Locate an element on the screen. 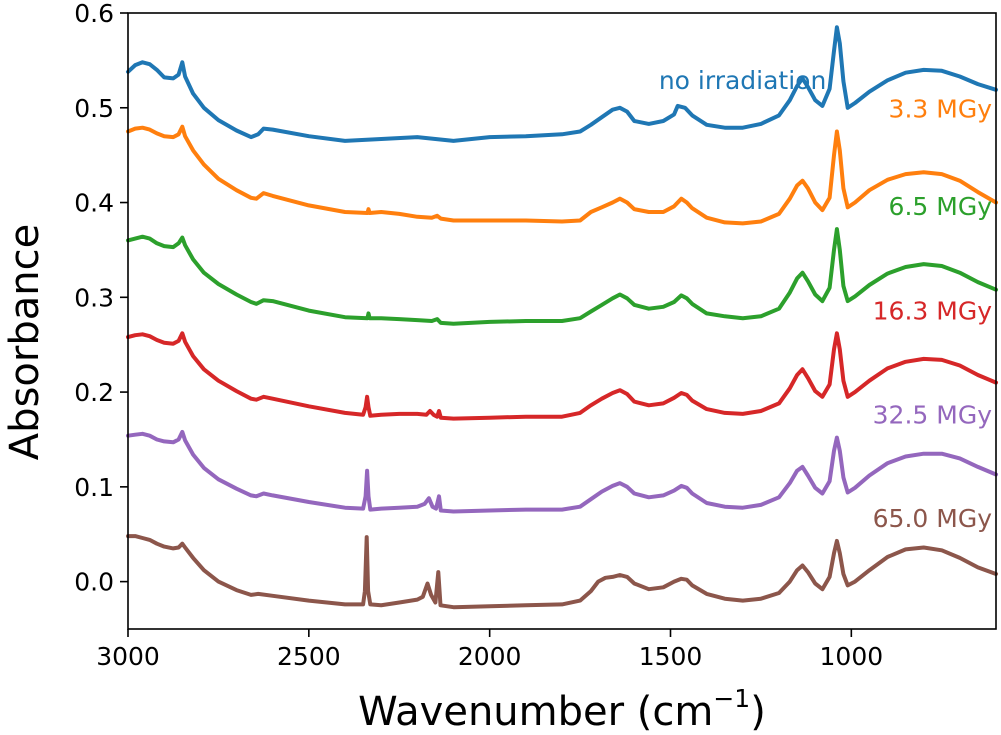 This screenshot has height=735, width=1001. x-tick-label: 2500 is located at coordinates (309, 656).